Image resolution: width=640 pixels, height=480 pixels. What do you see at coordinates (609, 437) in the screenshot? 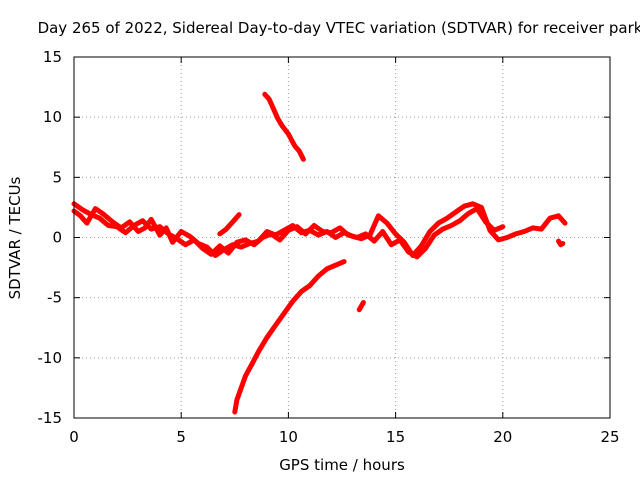
I see `x-tick-label-5: 25` at bounding box center [609, 437].